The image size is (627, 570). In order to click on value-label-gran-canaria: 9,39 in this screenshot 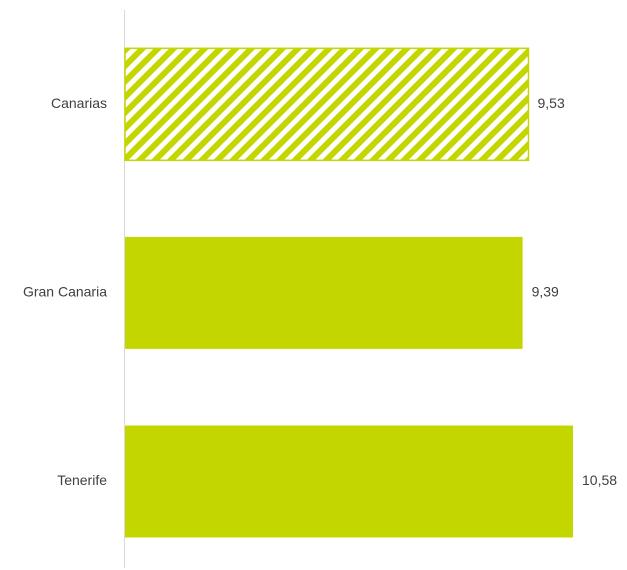, I will do `click(545, 292)`.